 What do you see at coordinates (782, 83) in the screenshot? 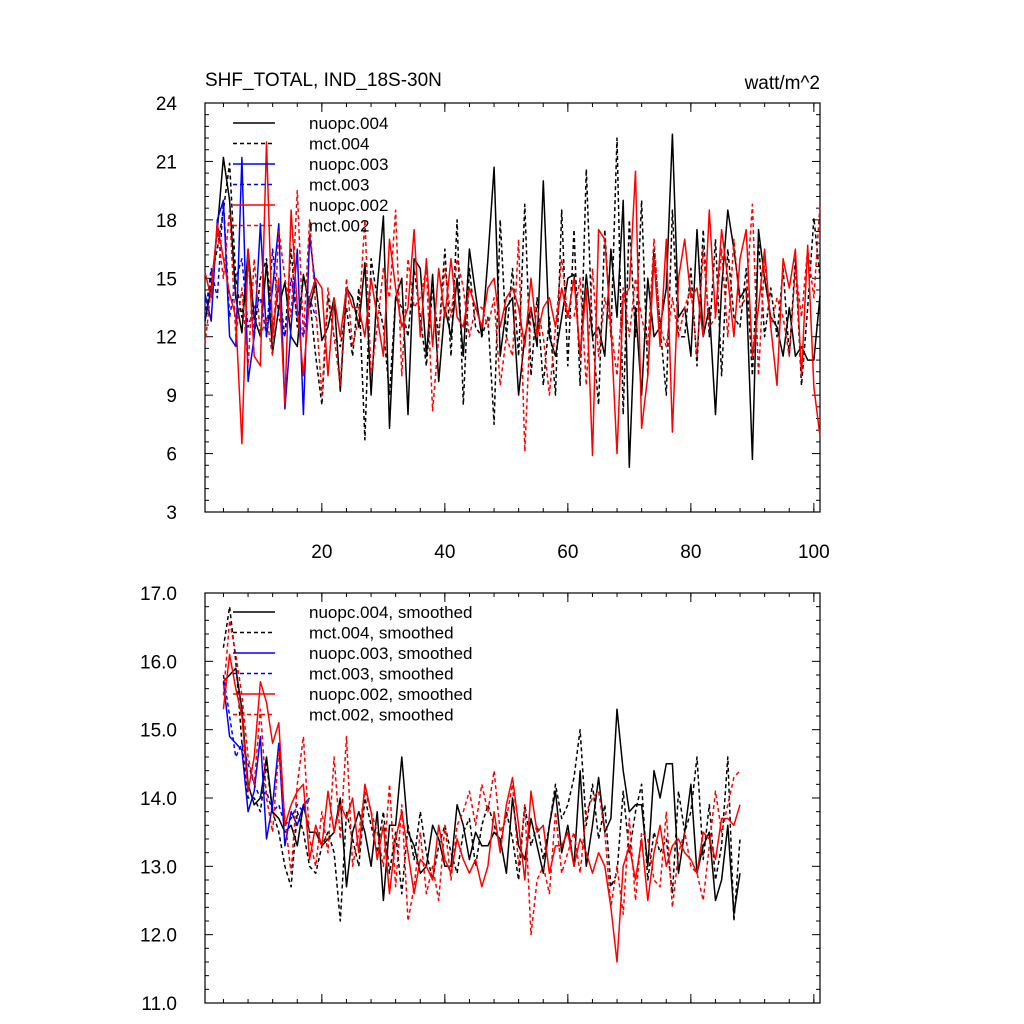
I see `units-label: watt/m^2` at bounding box center [782, 83].